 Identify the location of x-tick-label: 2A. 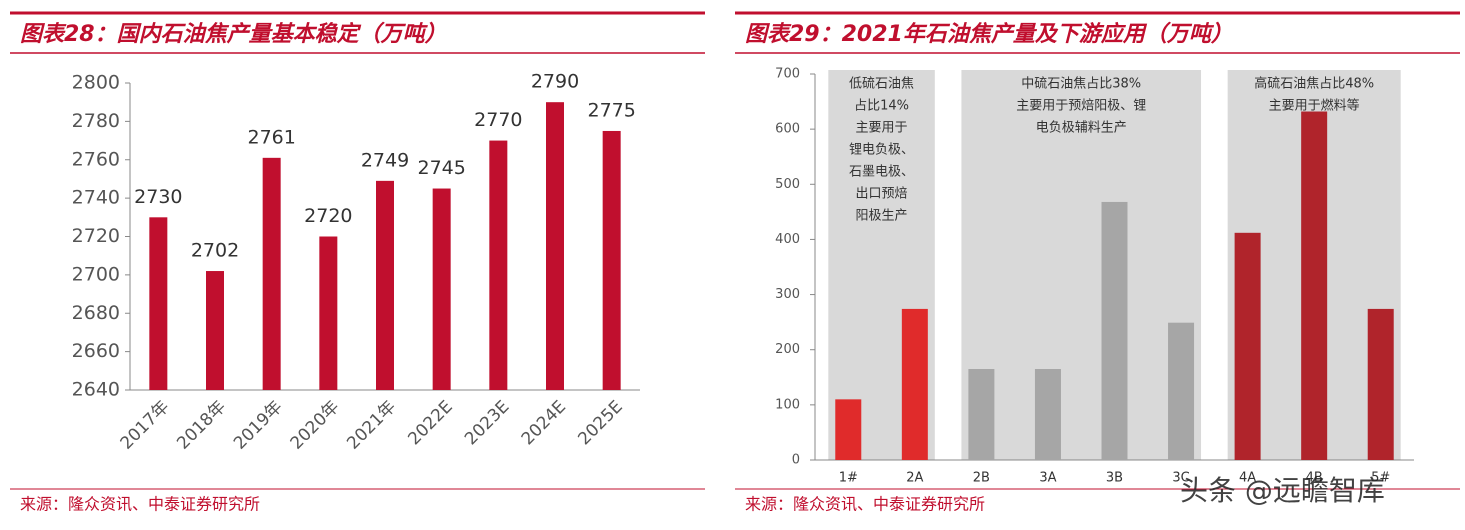
(914, 478).